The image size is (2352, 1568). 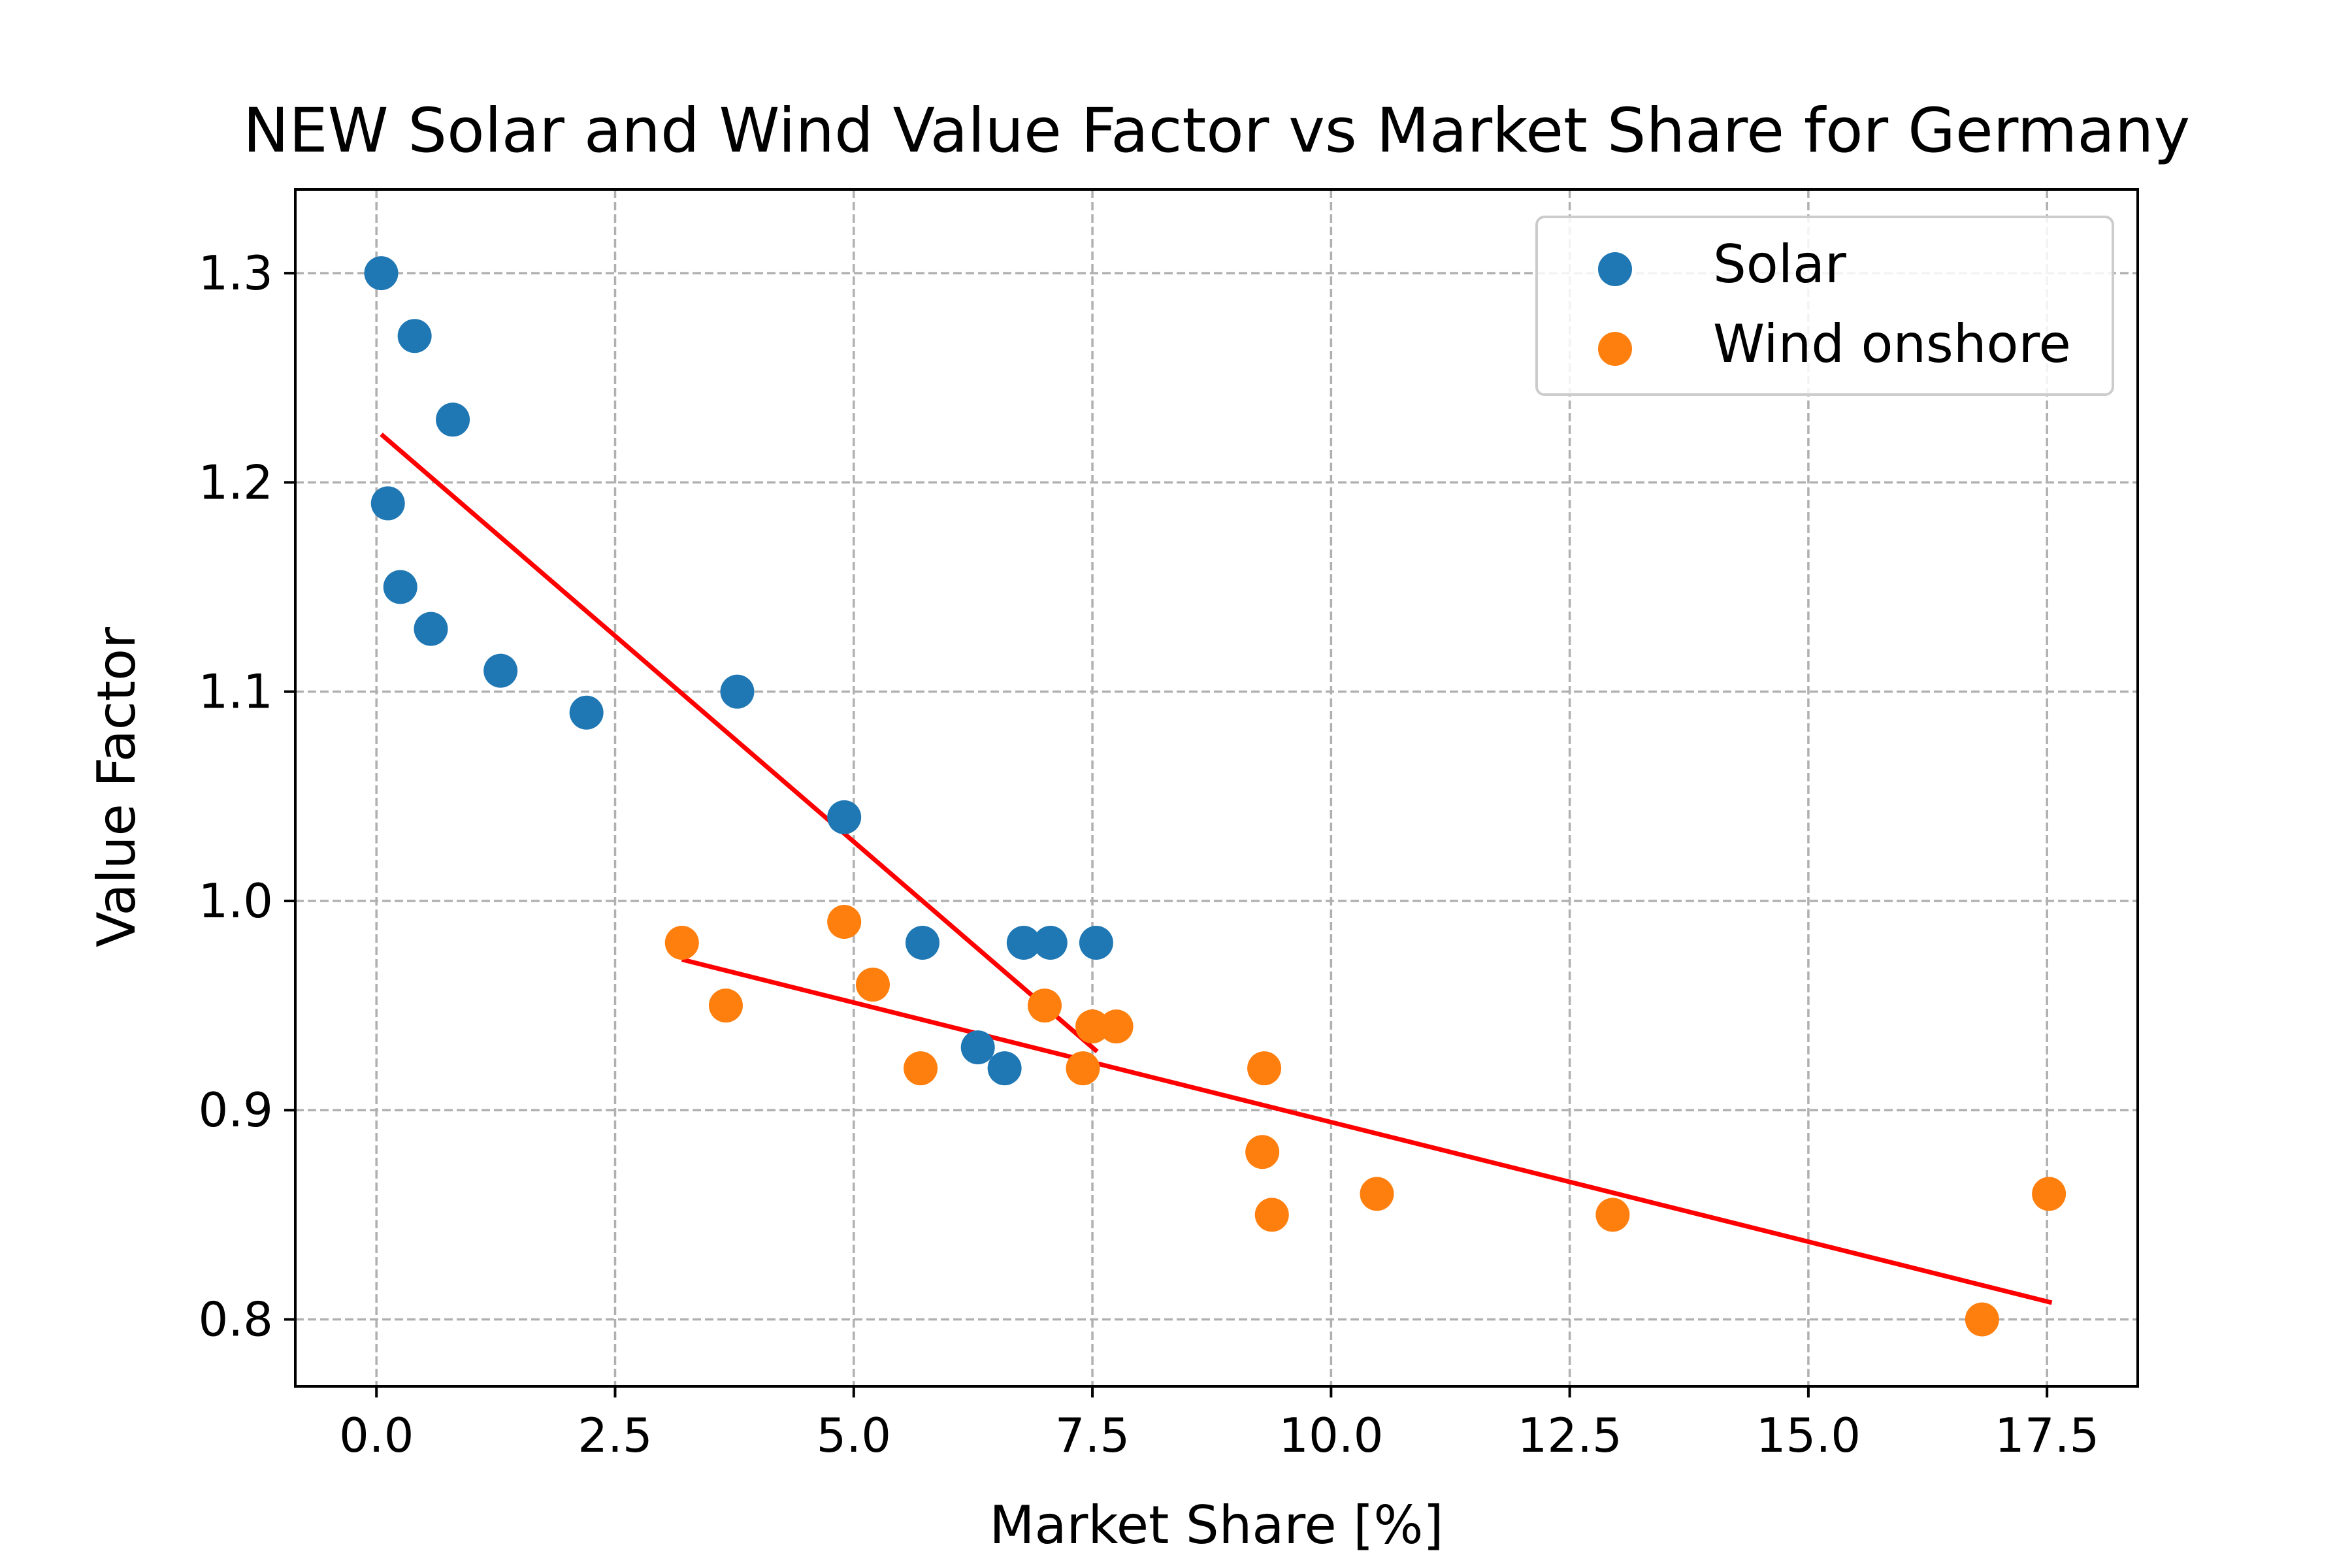 I want to click on x-tick-label: 12.5, so click(x=1569, y=1435).